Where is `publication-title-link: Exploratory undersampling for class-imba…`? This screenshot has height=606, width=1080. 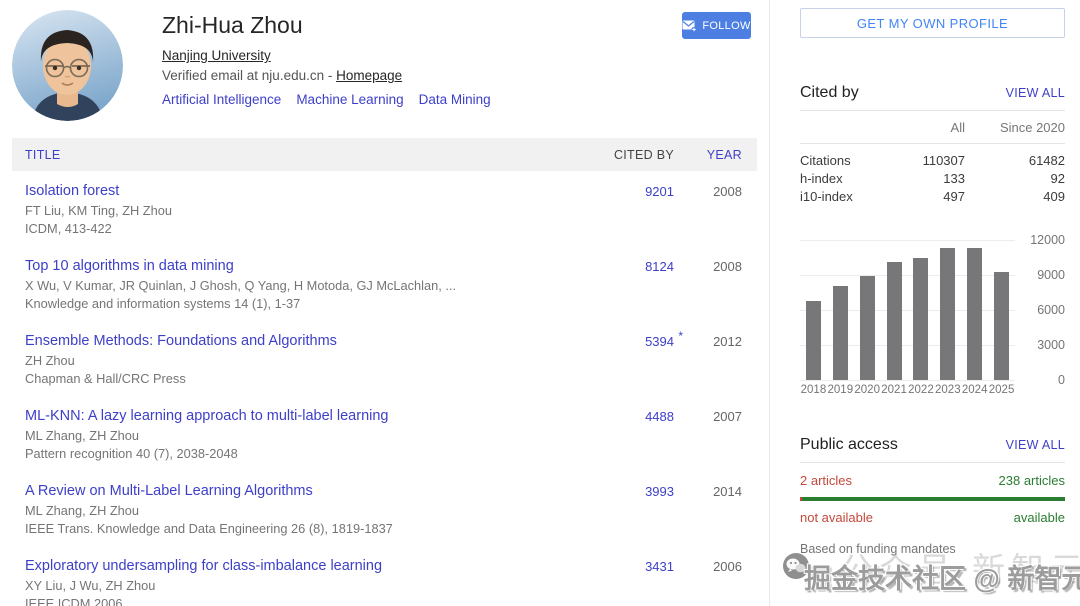
publication-title-link: Exploratory undersampling for class-imba… is located at coordinates (204, 566).